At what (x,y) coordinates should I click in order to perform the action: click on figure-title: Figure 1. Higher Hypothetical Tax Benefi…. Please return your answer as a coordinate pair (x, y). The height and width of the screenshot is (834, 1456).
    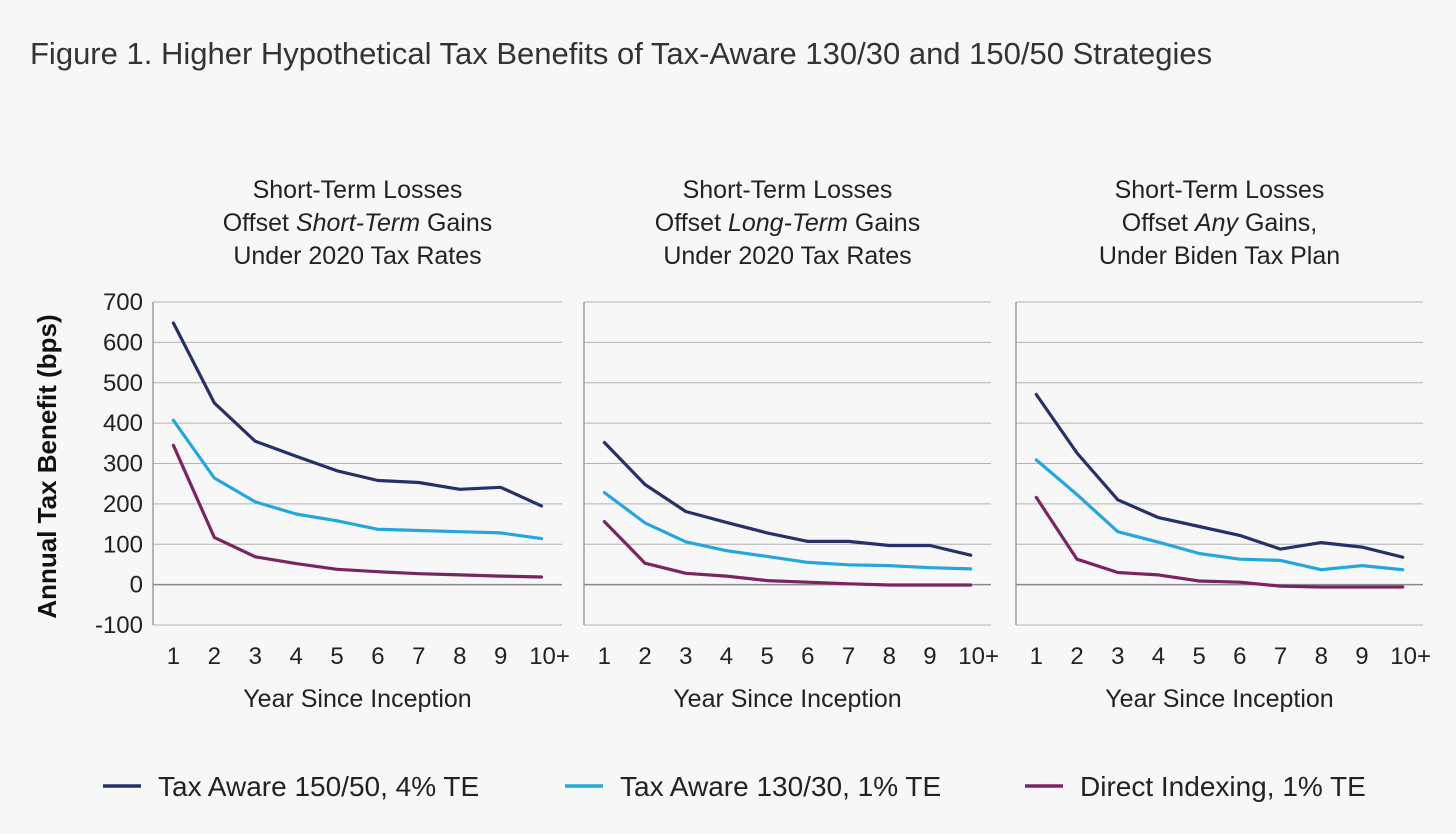
    Looking at the image, I should click on (621, 53).